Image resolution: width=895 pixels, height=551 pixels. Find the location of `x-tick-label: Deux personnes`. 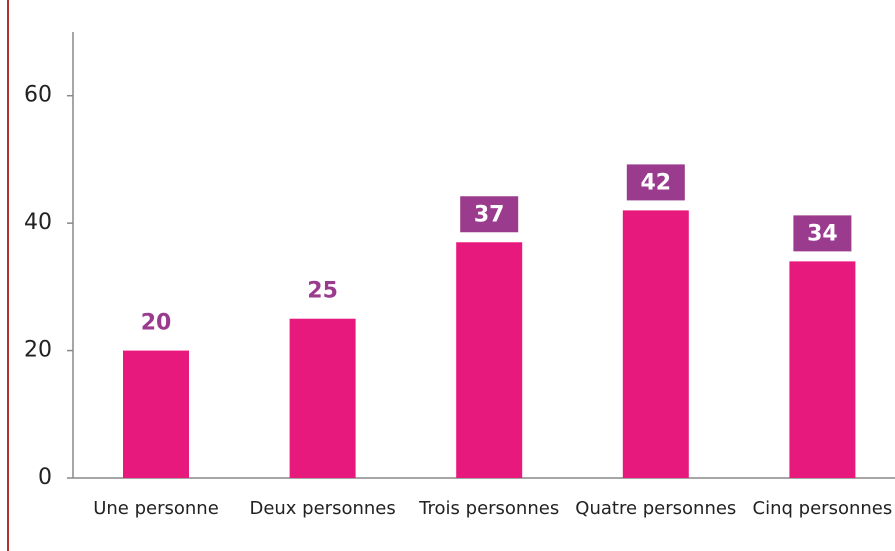

x-tick-label: Deux personnes is located at coordinates (322, 508).